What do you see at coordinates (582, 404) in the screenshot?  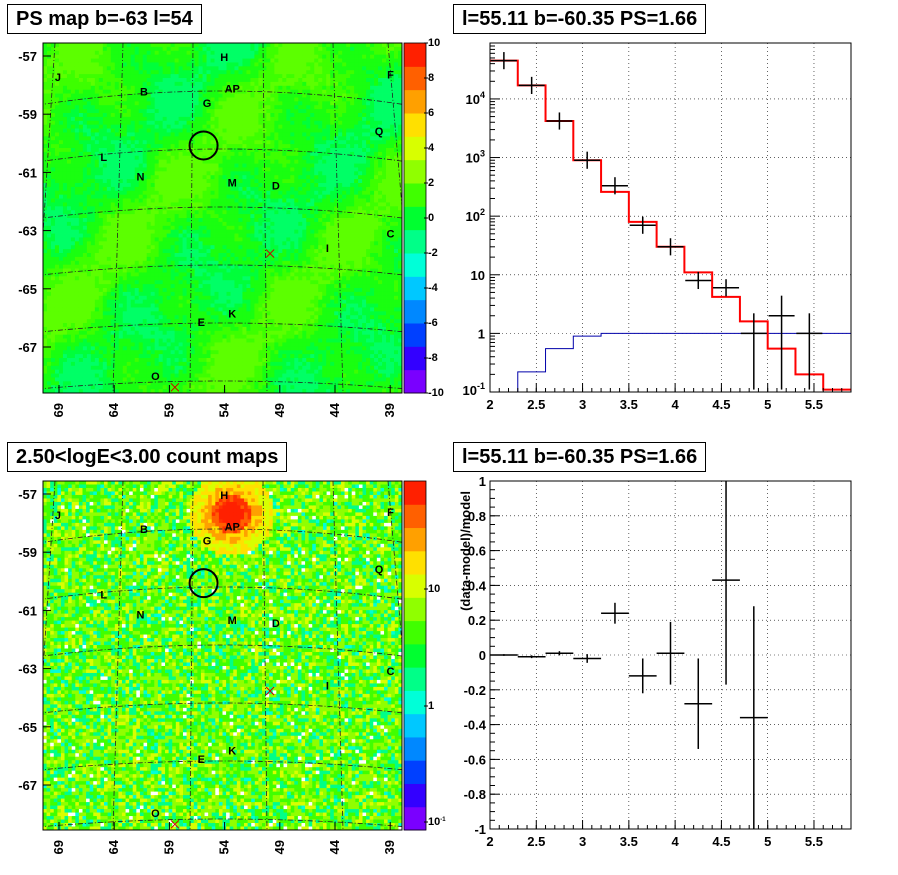 I see `spectrum-xtick-label: 3` at bounding box center [582, 404].